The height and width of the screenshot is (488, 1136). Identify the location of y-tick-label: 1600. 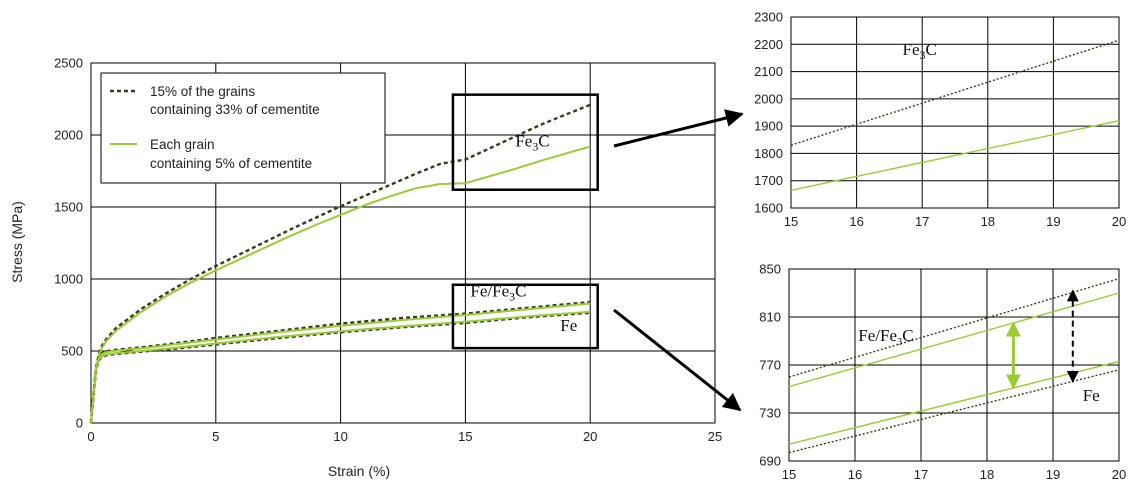
(768, 208).